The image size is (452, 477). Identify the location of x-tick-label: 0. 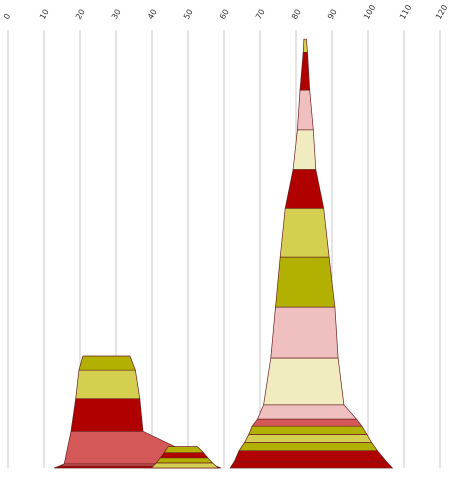
(7, 16).